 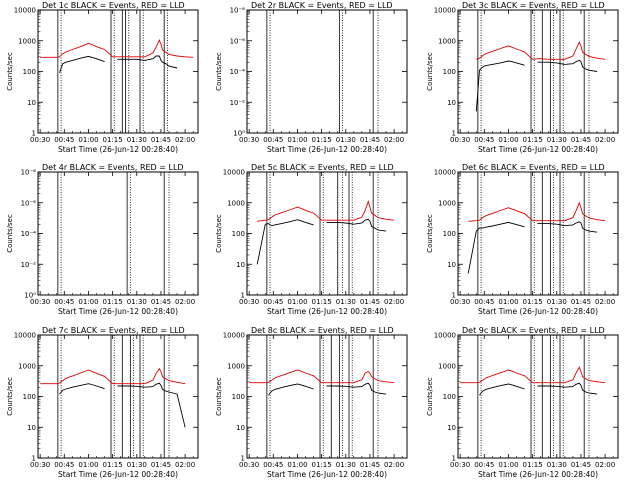 I want to click on panel-title: Det 1c BLACK = Events, RED = LLD, so click(x=113, y=5).